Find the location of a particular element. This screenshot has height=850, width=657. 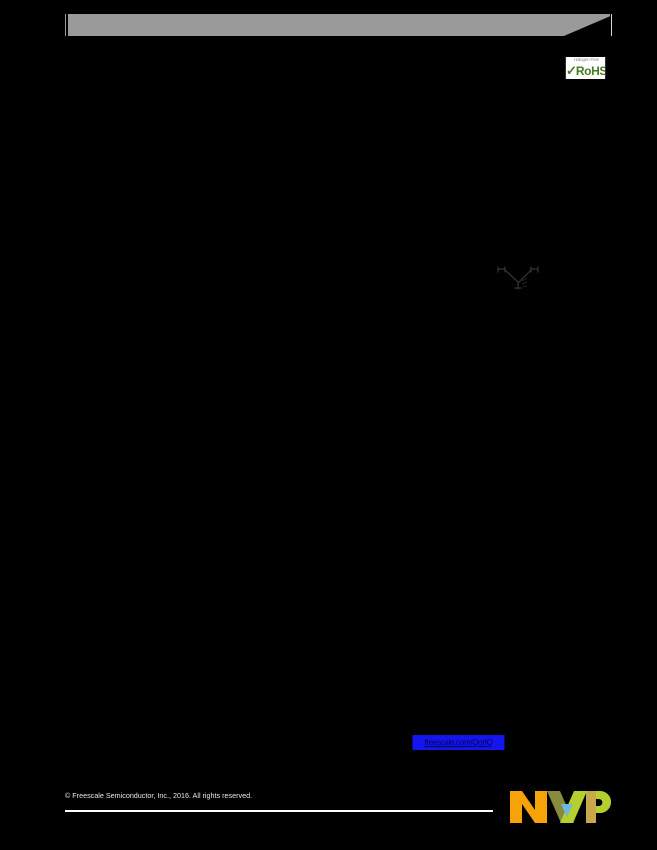

rohs-badge-label: RoHS is located at coordinates (590, 70).